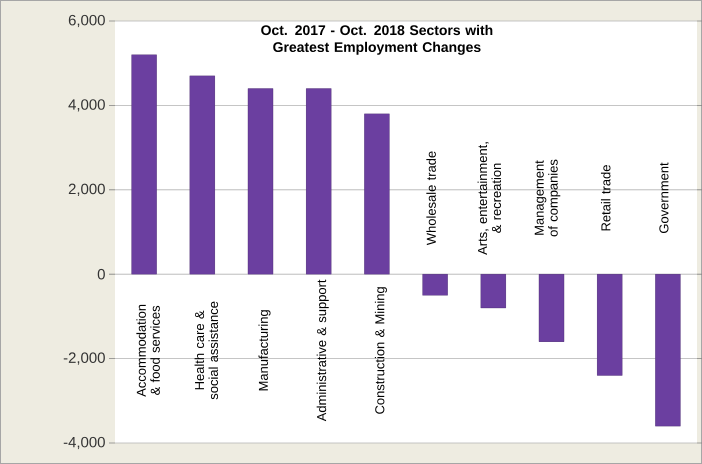  I want to click on y-tick-label: 0, so click(101, 274).